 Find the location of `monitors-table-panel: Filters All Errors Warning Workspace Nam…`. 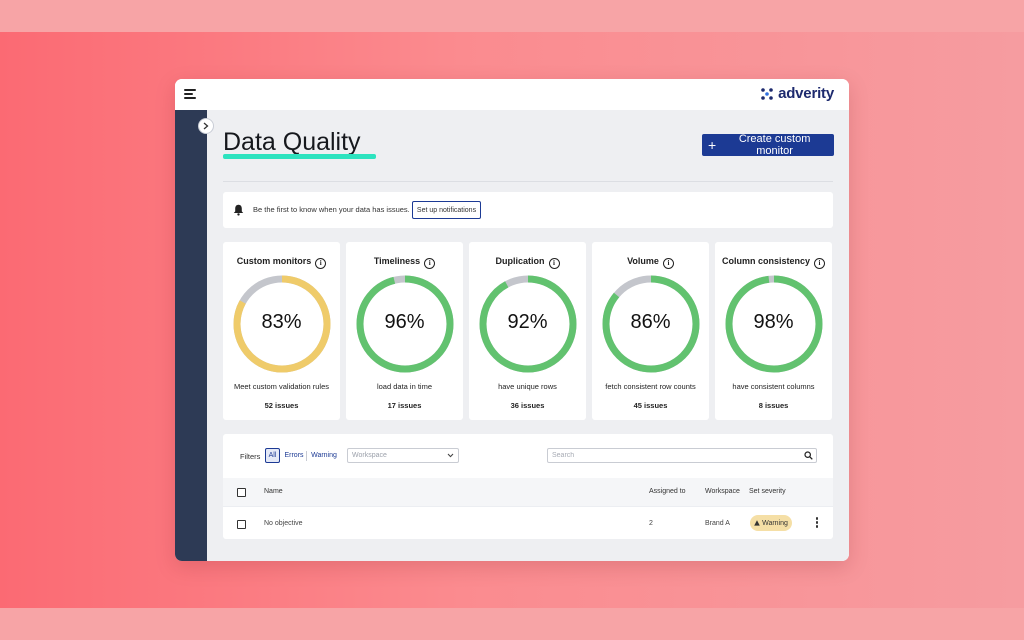

monitors-table-panel: Filters All Errors Warning Workspace Nam… is located at coordinates (528, 486).